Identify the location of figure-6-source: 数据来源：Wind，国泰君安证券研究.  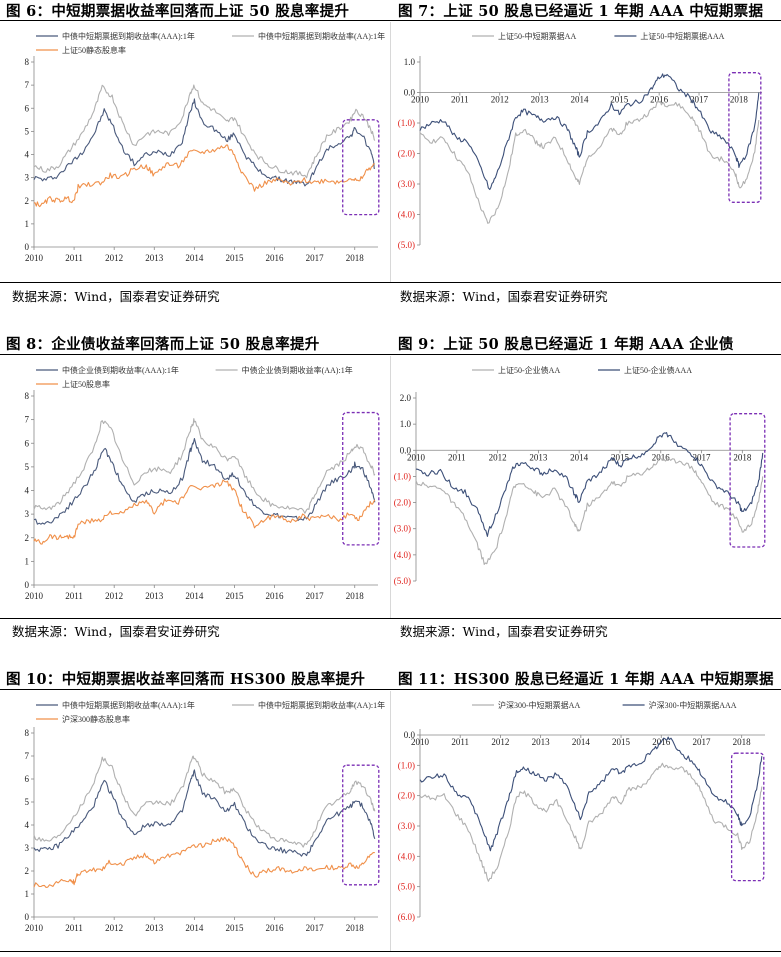
(116, 296).